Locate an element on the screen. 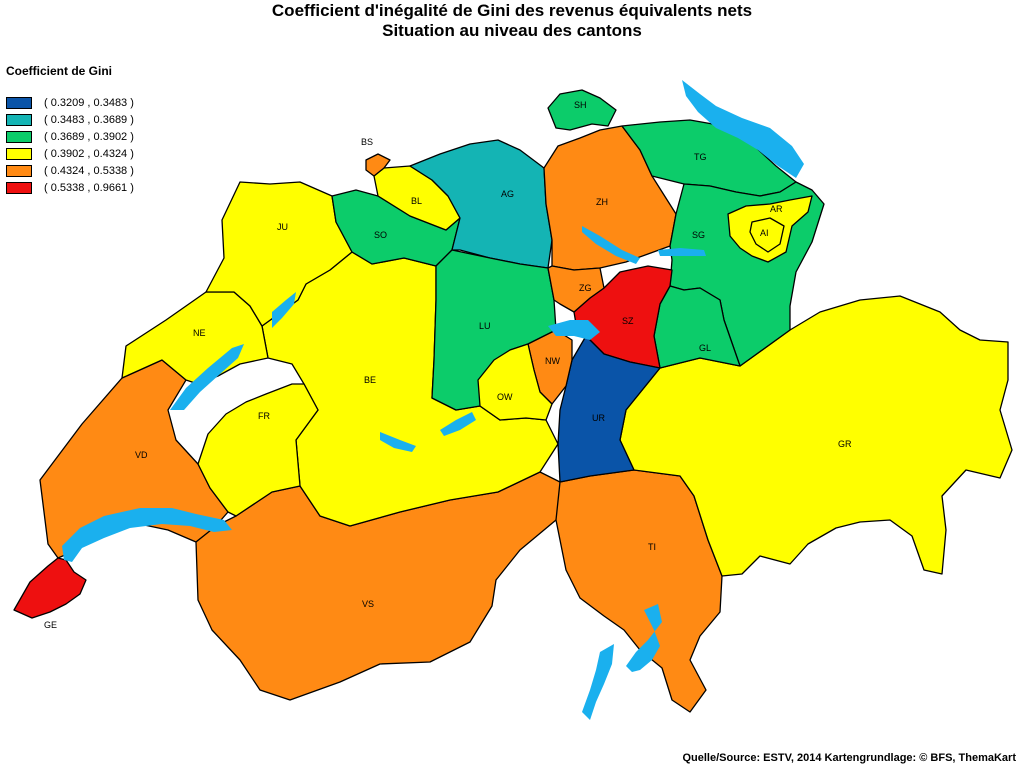 Image resolution: width=1024 pixels, height=768 pixels. label-FR: FR is located at coordinates (264, 416).